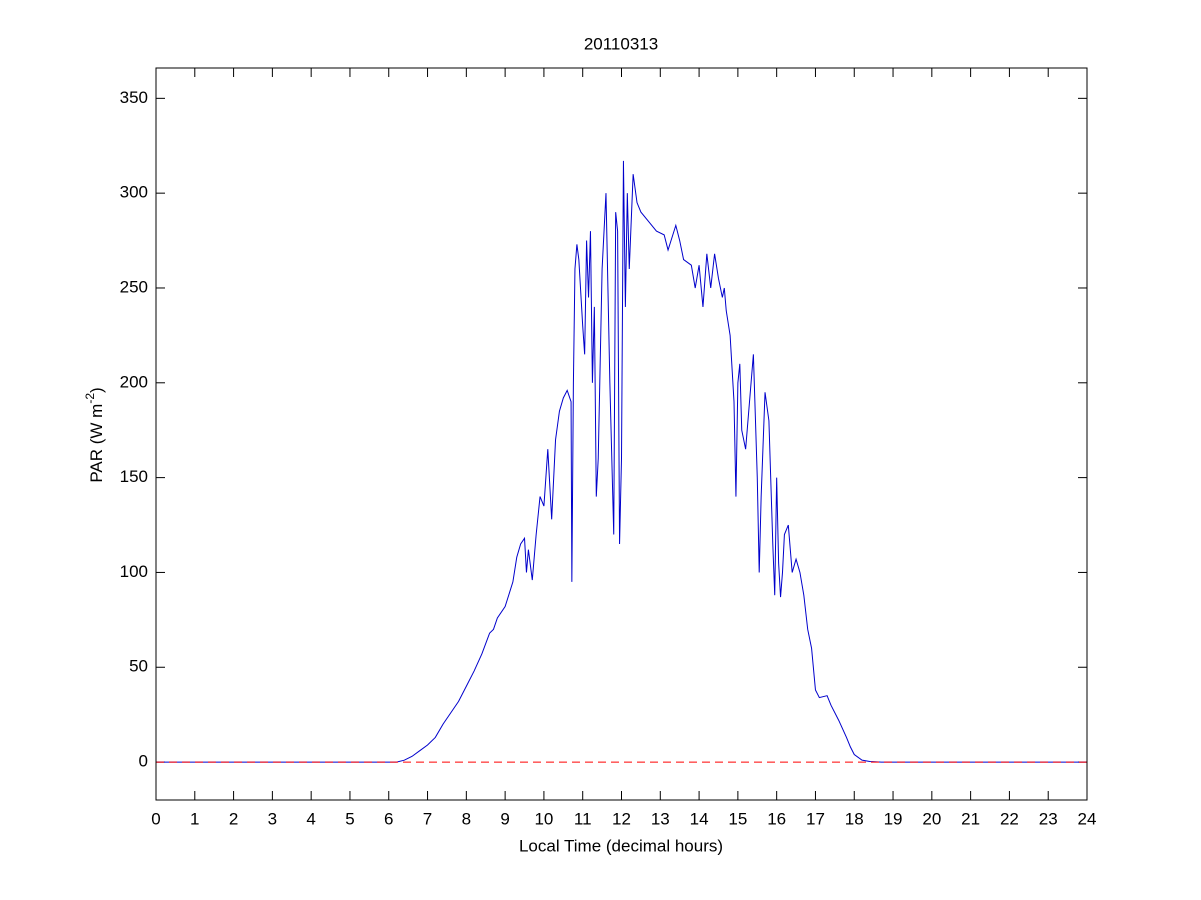  Describe the element at coordinates (155, 818) in the screenshot. I see `x-tick-label: 0` at that location.